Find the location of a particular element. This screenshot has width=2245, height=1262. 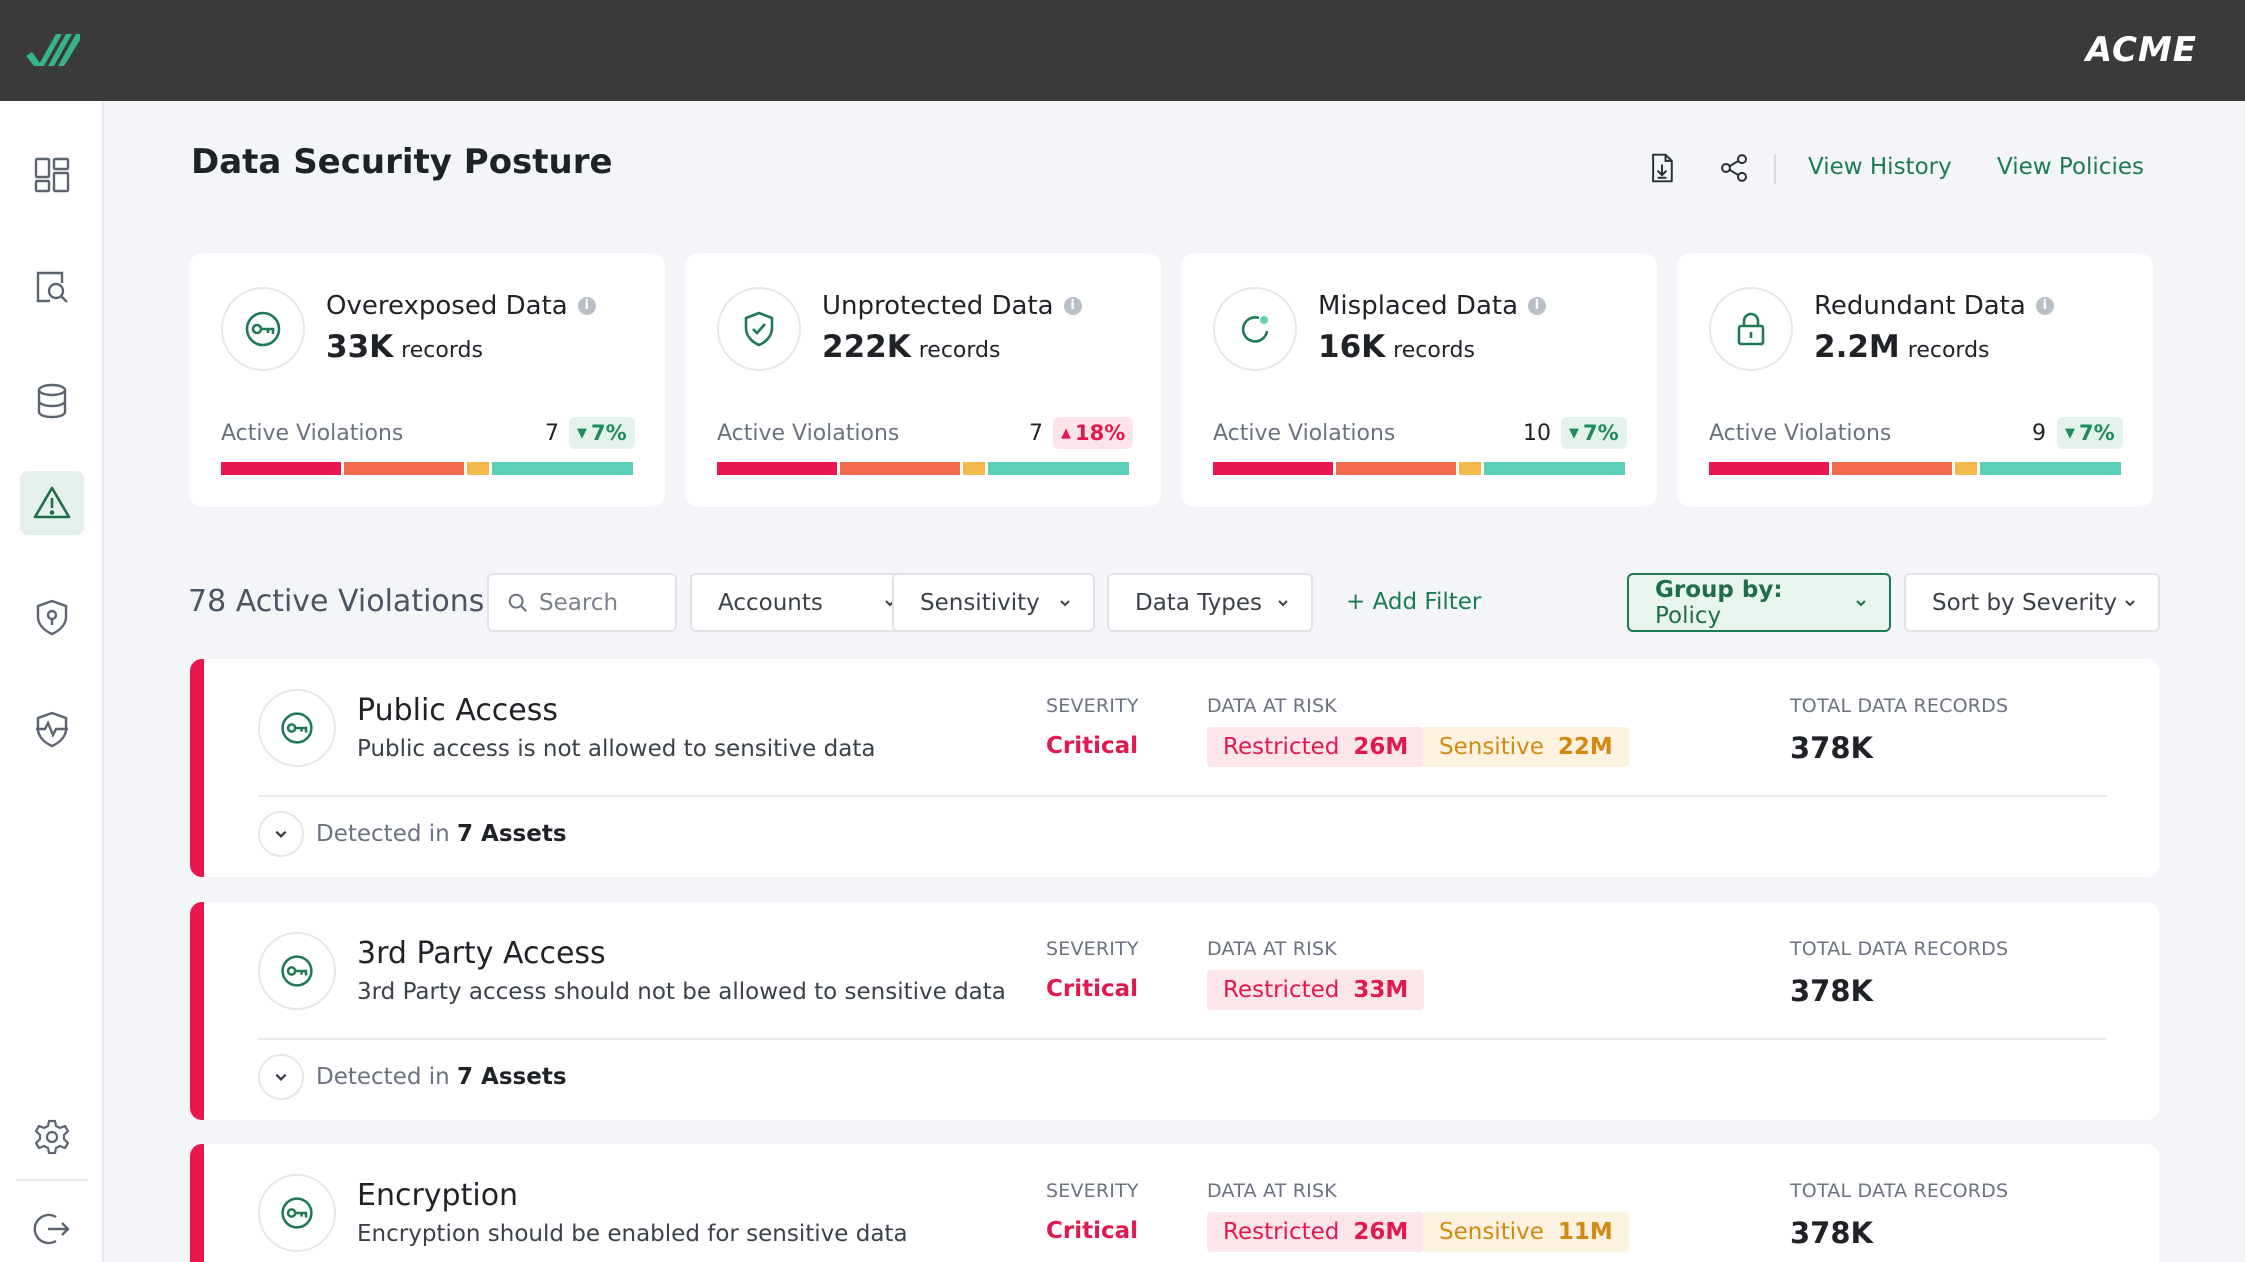

policy-name: Public Access is located at coordinates (458, 710).